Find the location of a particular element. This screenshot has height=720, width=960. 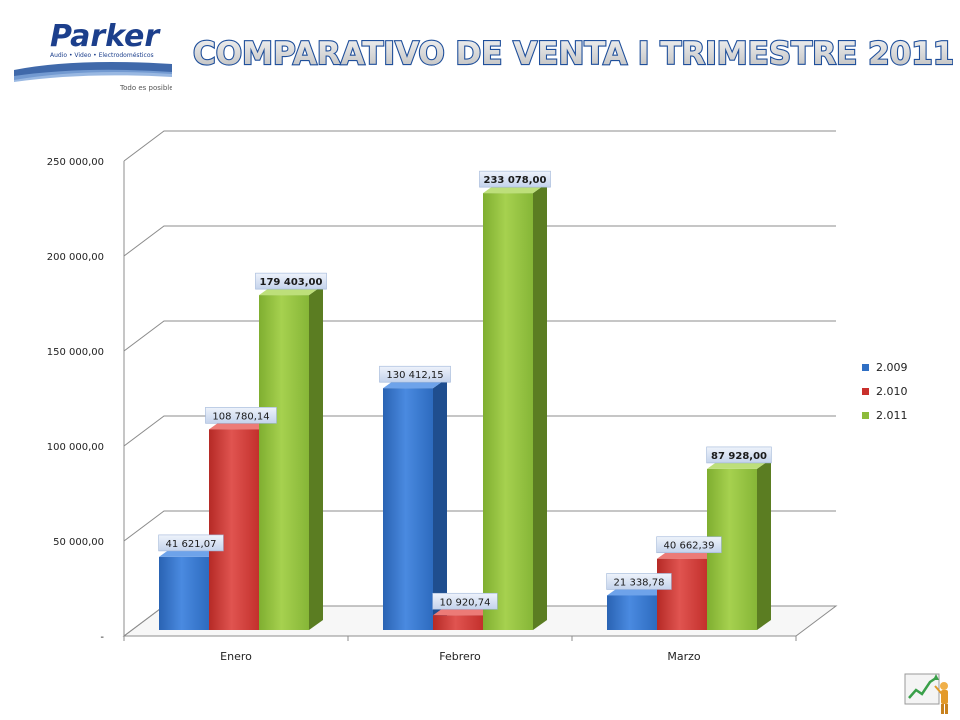

data-label-text: 21 338,78 is located at coordinates (639, 582).